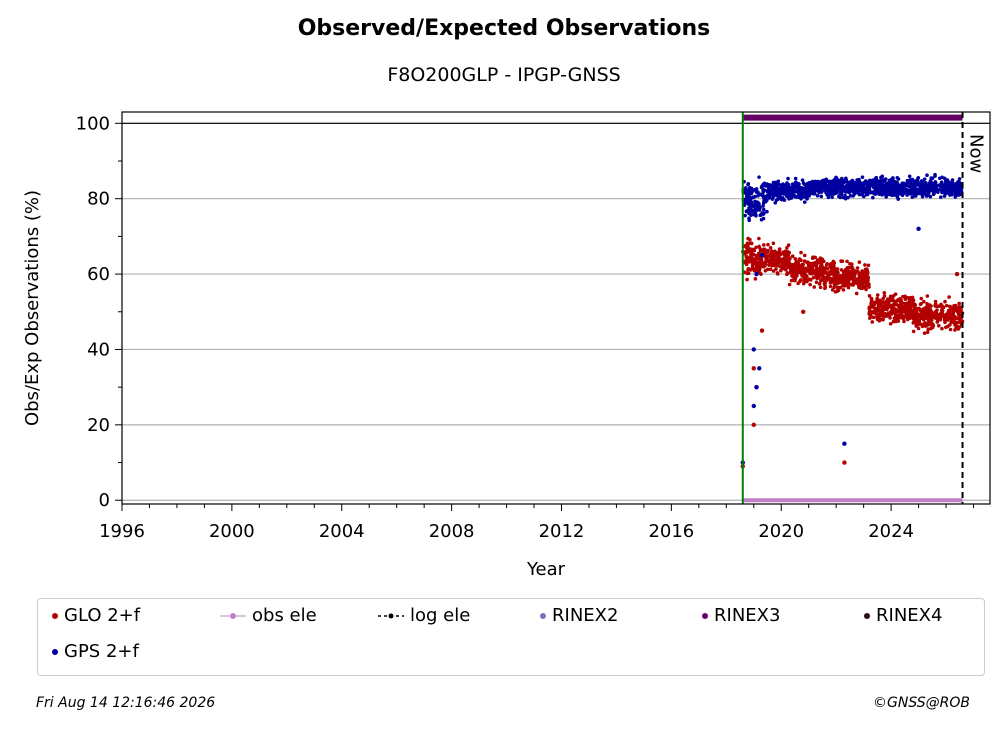 This screenshot has height=734, width=1008. Describe the element at coordinates (756, 387) in the screenshot. I see `point-gps-2-f-outlier` at that location.